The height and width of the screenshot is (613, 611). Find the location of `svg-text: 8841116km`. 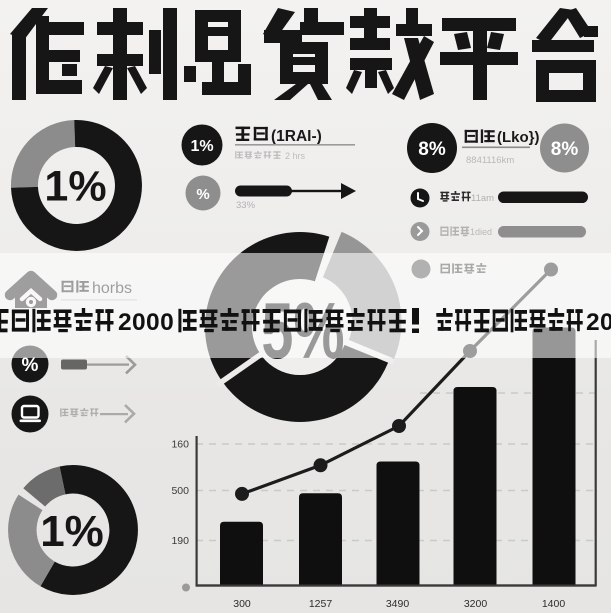

svg-text: 8841116km is located at coordinates (490, 160).